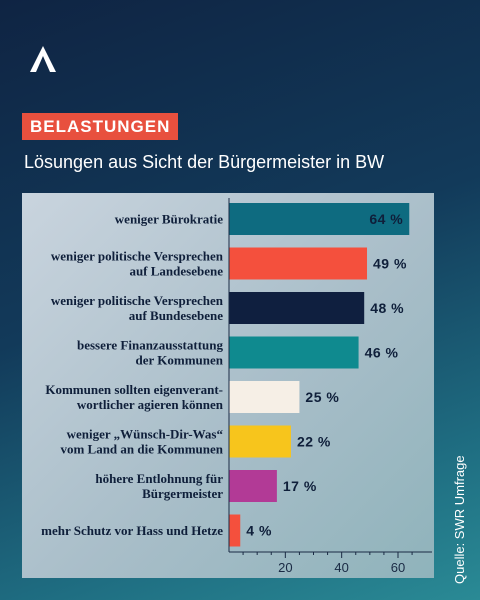  Describe the element at coordinates (341, 567) in the screenshot. I see `x-tick-label-40: 40` at that location.